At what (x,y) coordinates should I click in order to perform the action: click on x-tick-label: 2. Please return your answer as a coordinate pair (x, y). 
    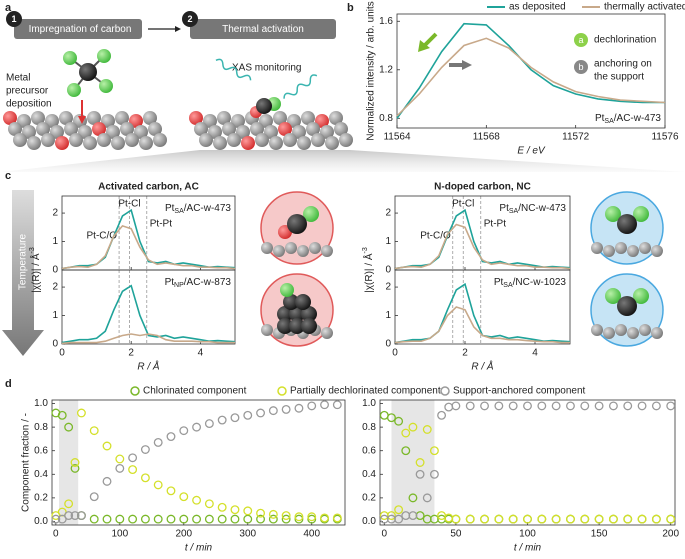
    Looking at the image, I should click on (131, 353).